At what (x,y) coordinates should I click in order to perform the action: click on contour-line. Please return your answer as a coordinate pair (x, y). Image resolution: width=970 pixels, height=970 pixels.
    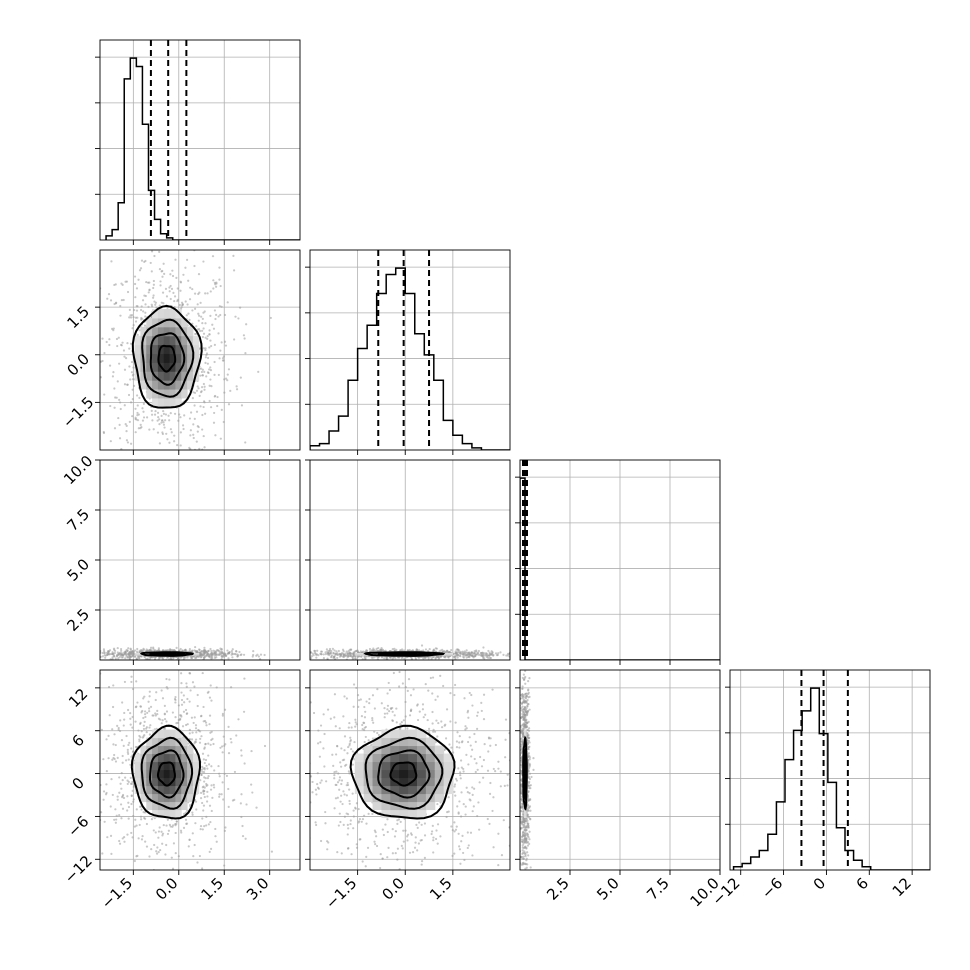
    Looking at the image, I should click on (166, 774).